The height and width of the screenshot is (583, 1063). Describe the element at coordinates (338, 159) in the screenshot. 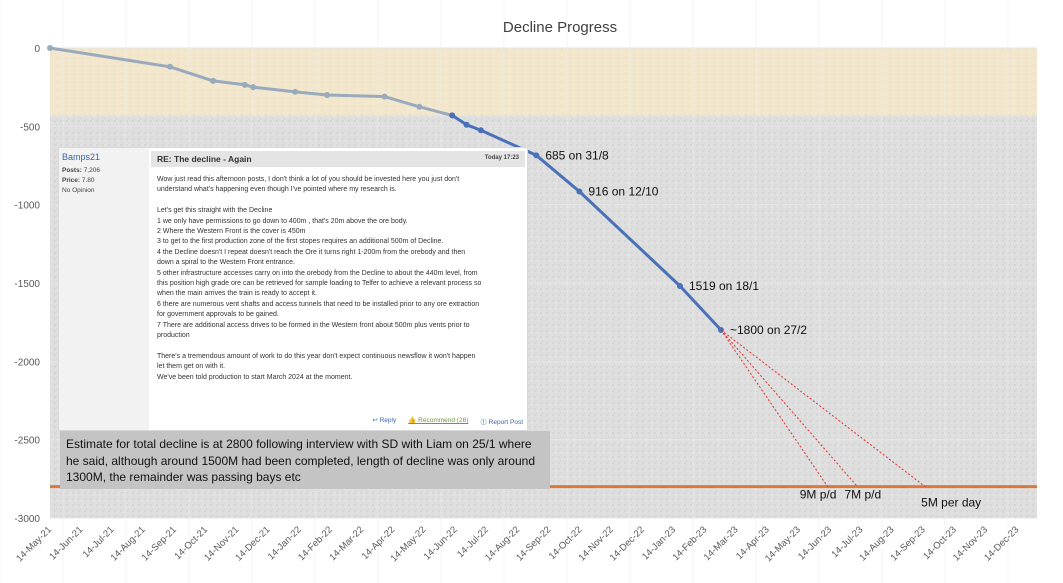

I see `post-header: RE: The decline - Again Today 17:23` at that location.